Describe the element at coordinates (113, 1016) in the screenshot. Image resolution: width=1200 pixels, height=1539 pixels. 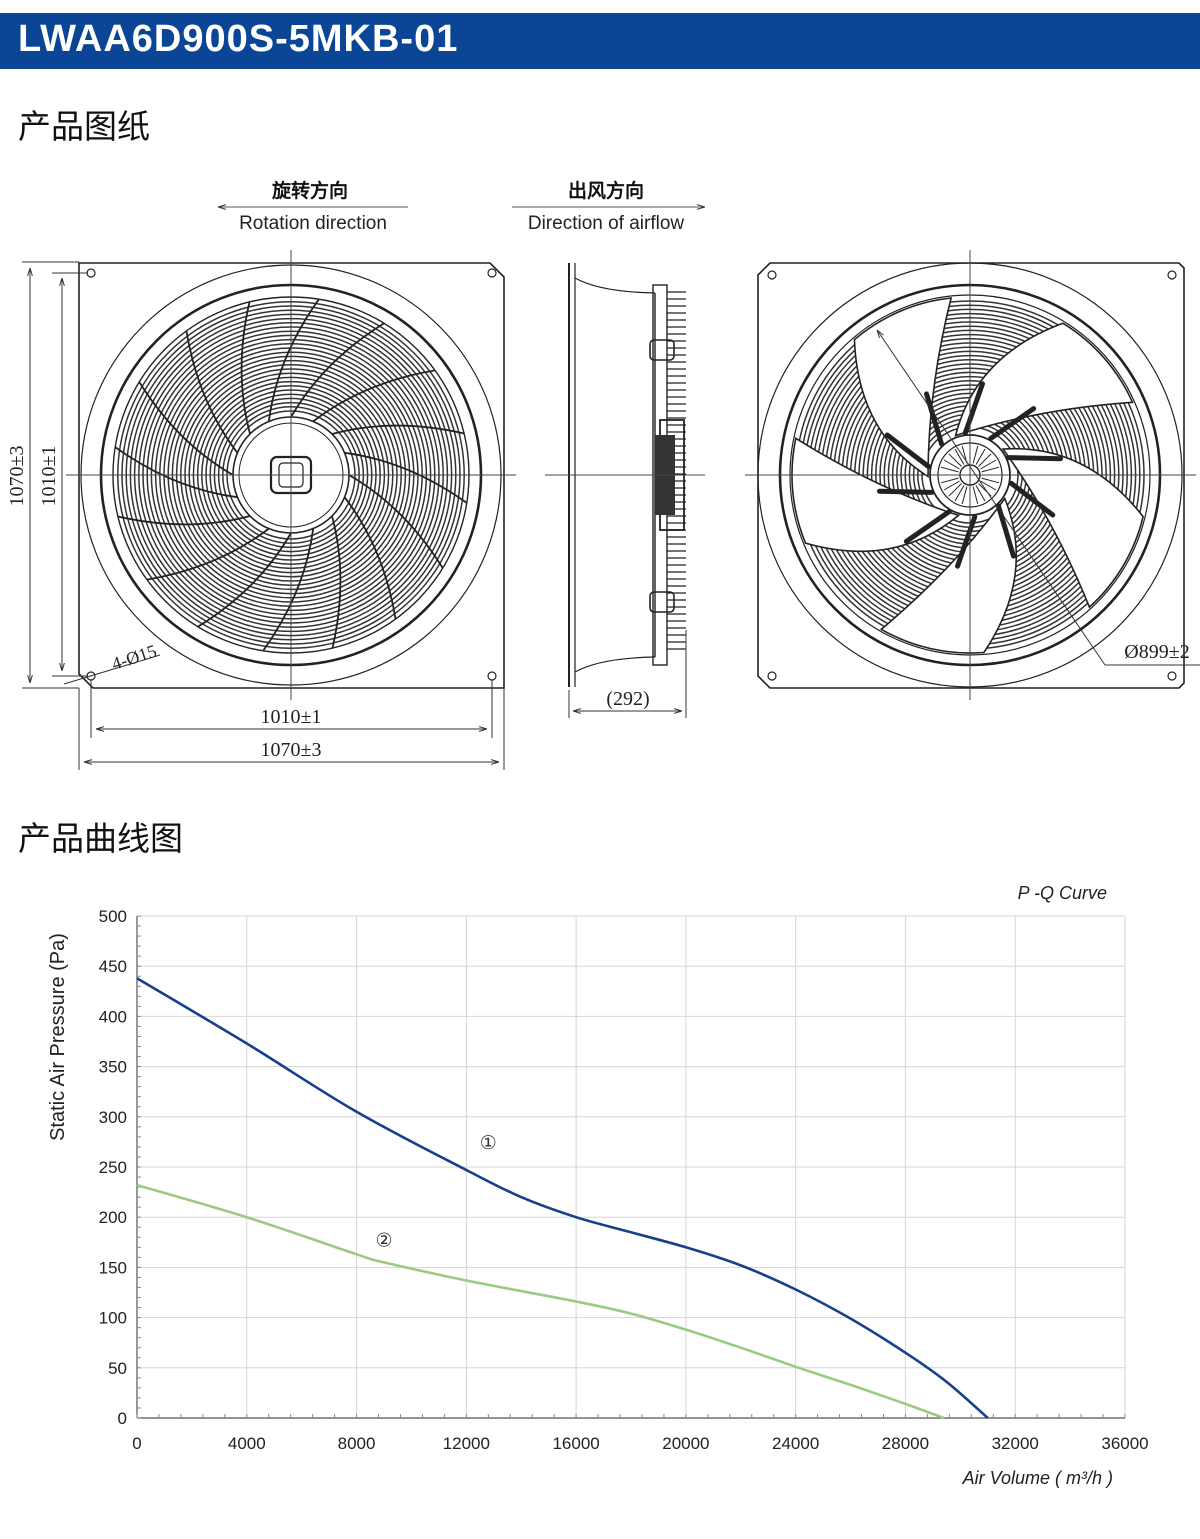
I see `y-tick-label: 400` at that location.